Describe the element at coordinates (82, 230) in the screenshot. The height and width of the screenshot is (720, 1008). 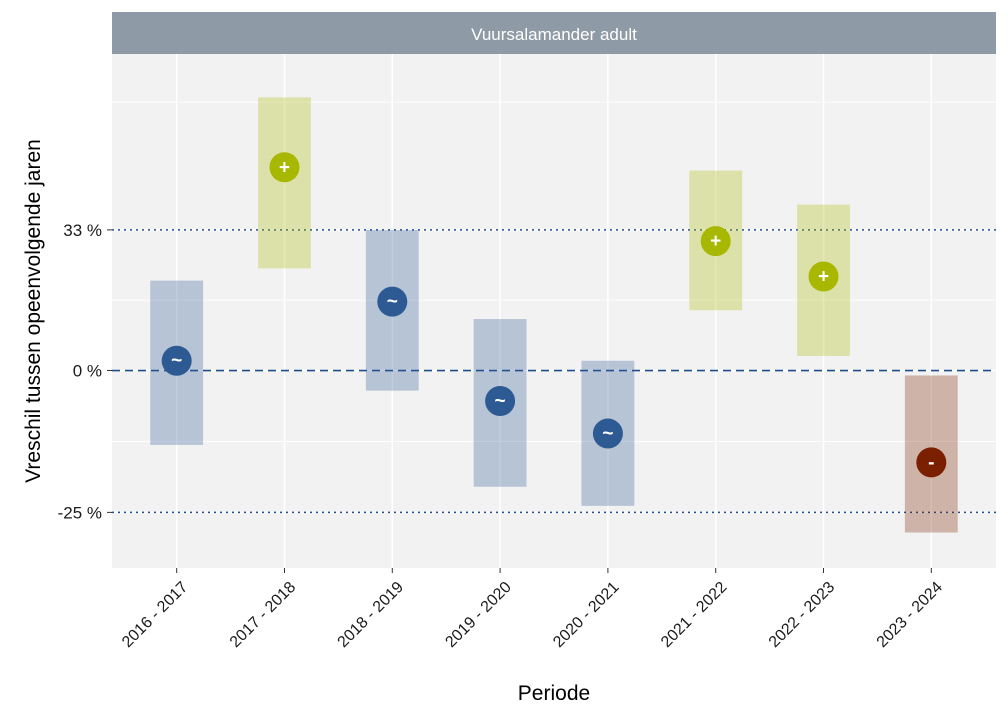
I see `y-tick-label: 33 %` at that location.